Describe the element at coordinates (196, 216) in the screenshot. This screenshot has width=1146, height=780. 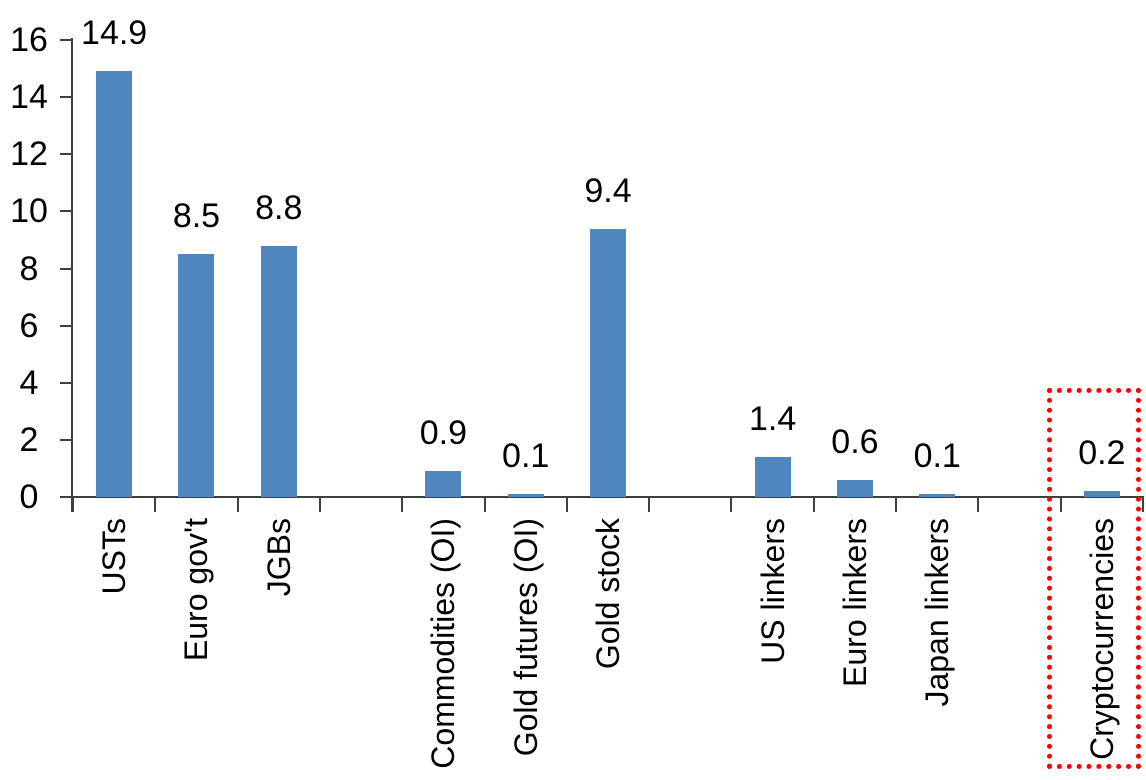
I see `bar-value-label: 8.5` at that location.